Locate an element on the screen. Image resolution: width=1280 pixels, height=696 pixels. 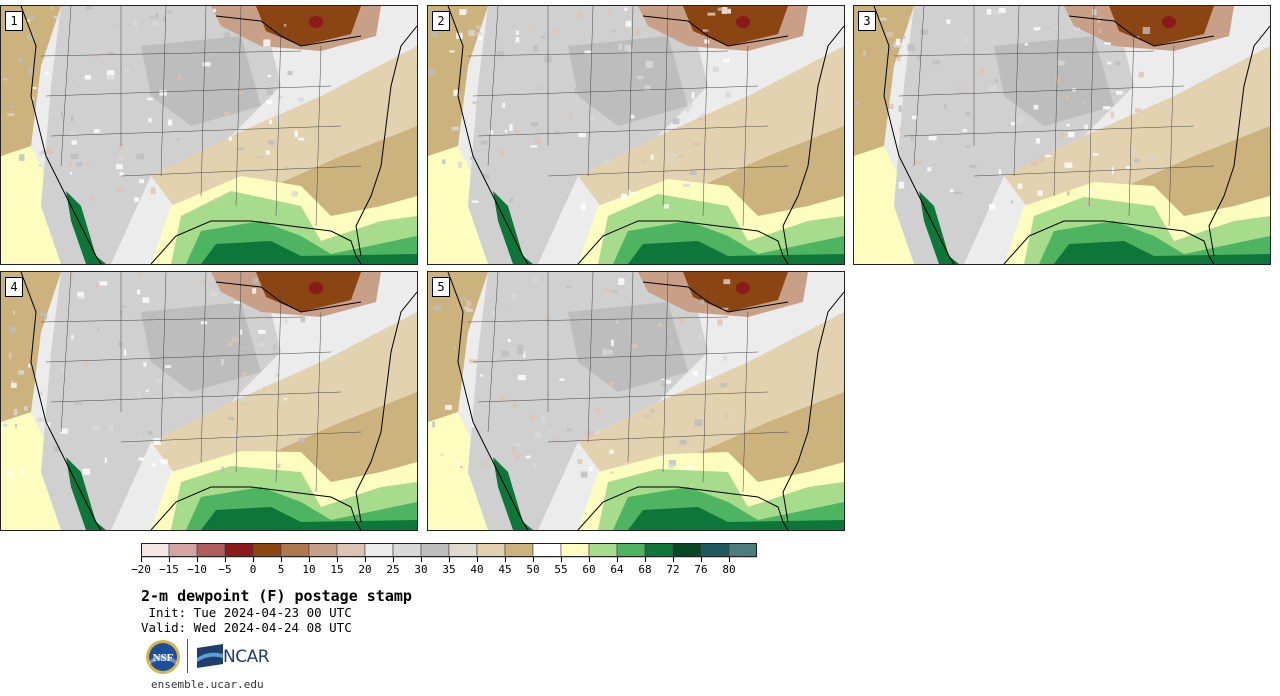
logo-divider is located at coordinates (187, 656).